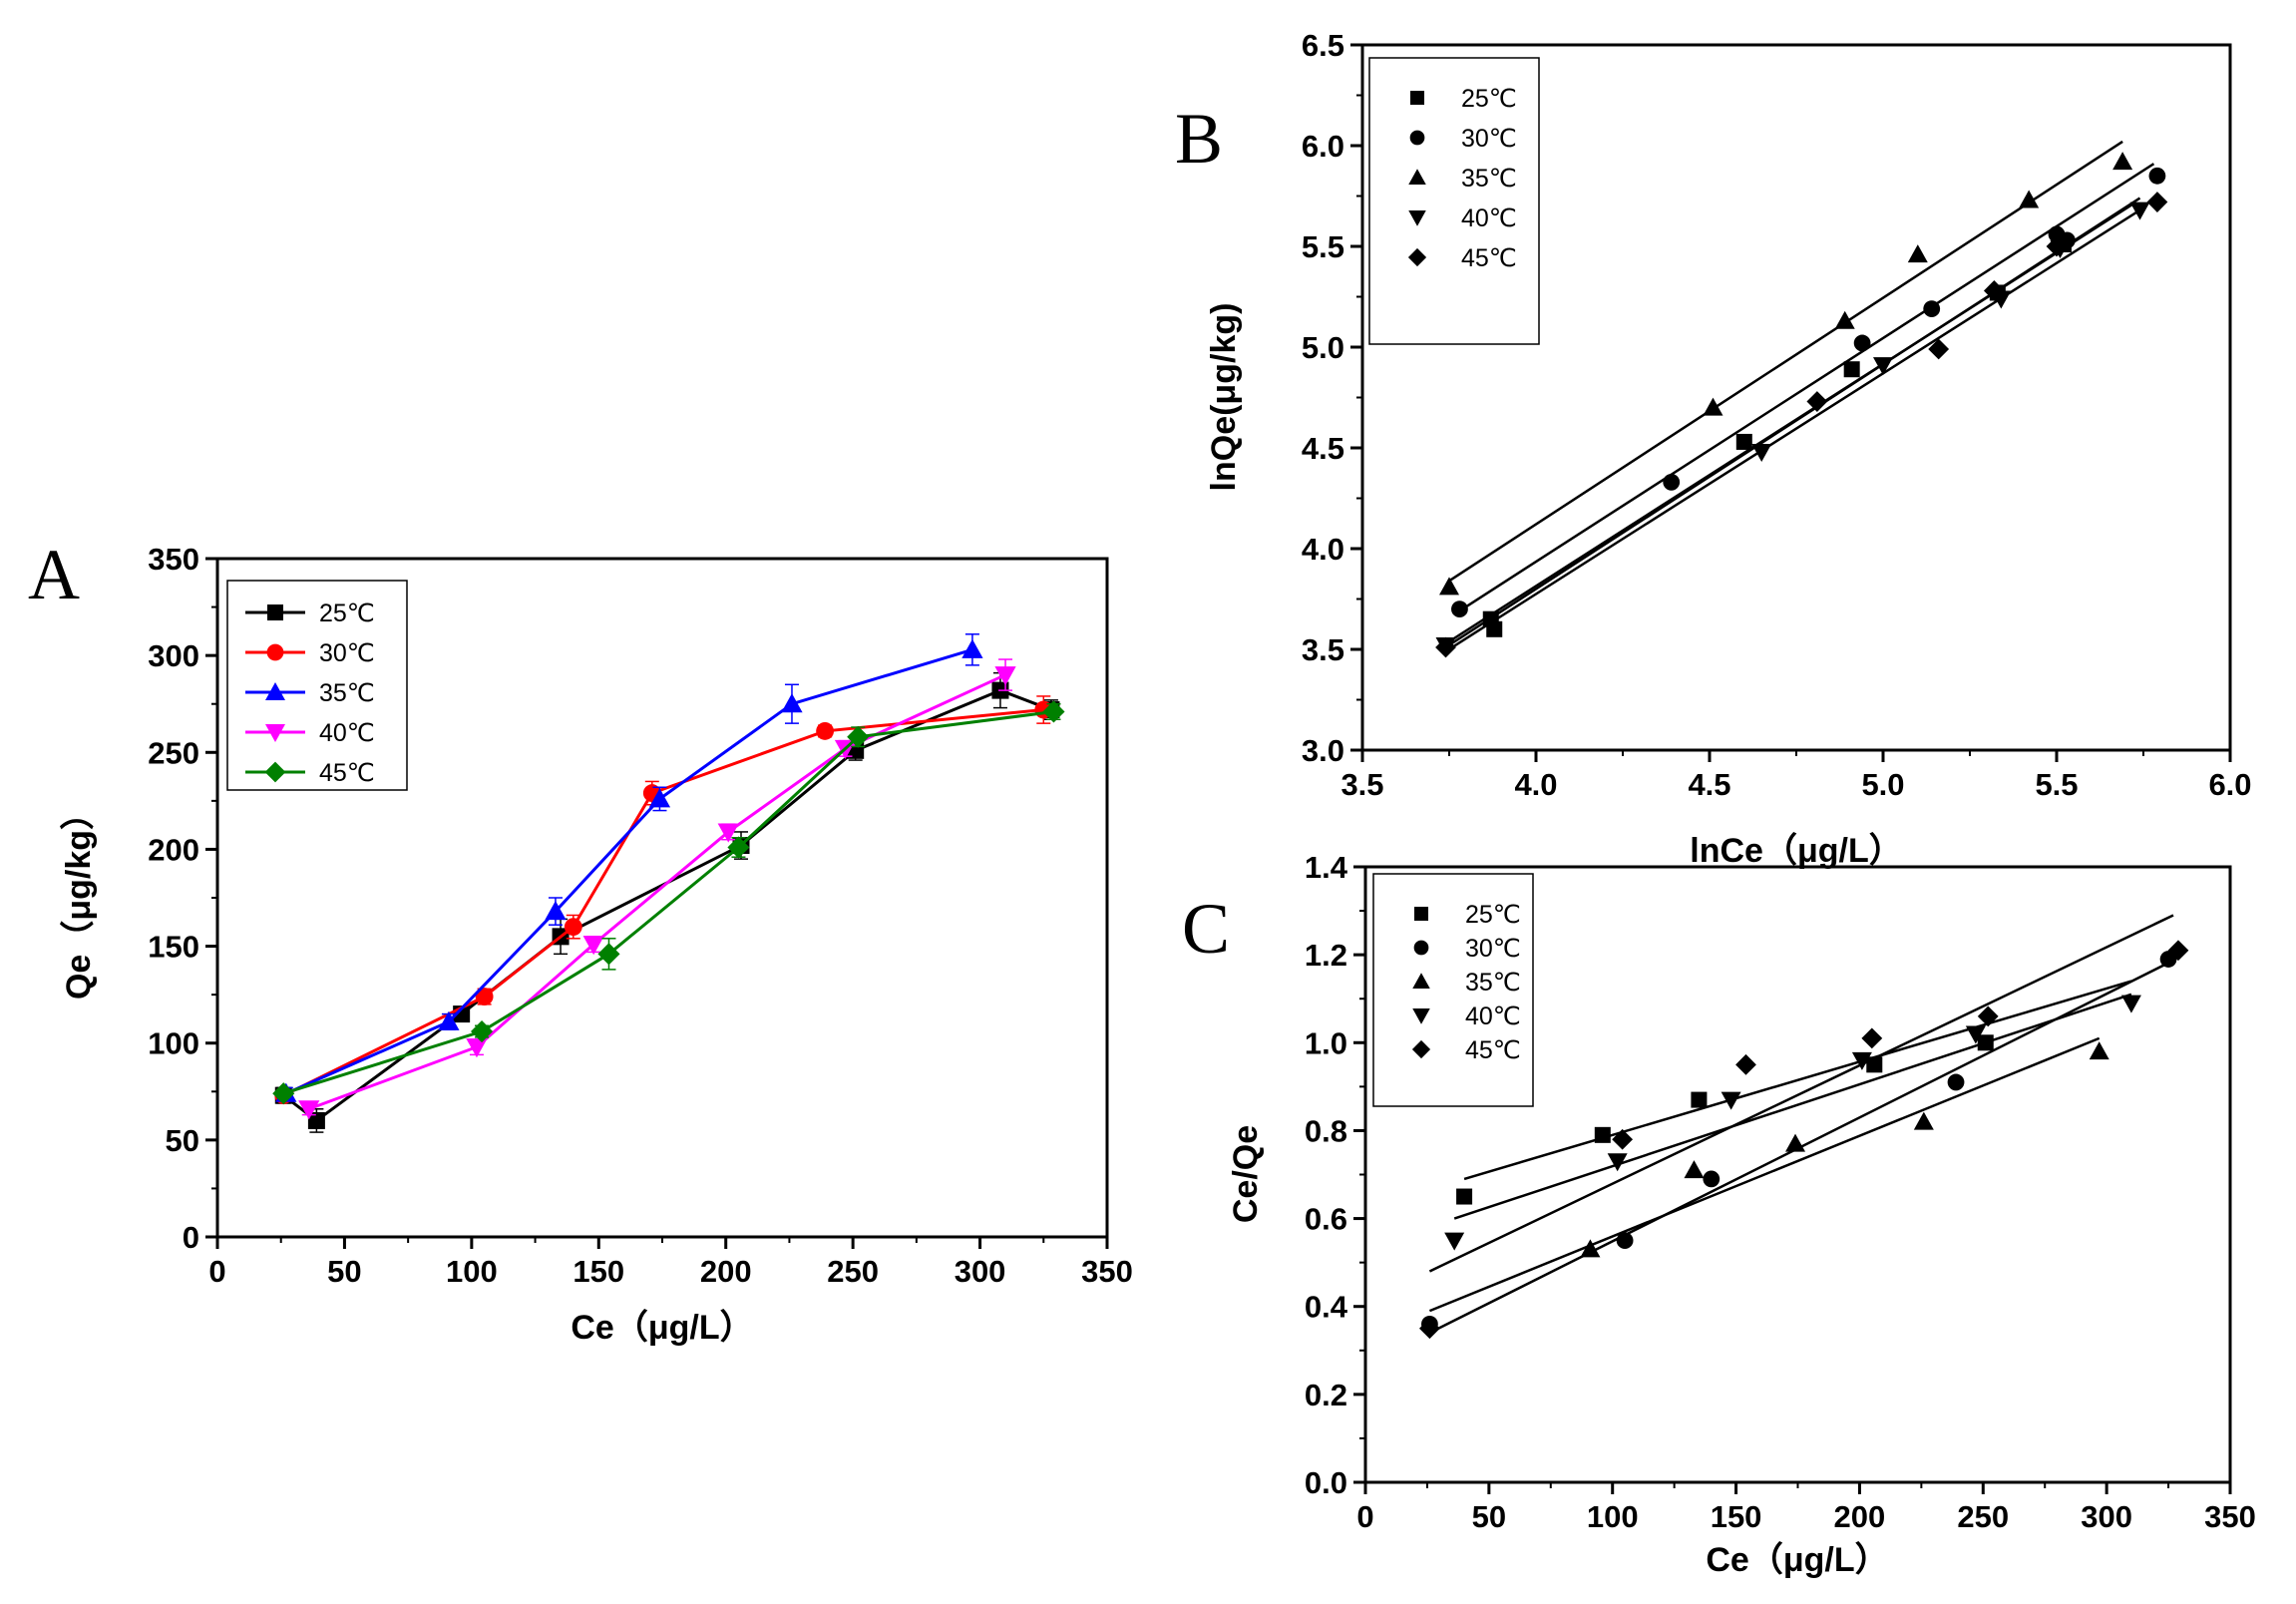 The image size is (2296, 1604). What do you see at coordinates (1327, 867) in the screenshot?
I see `y-tick-label: 1.4` at bounding box center [1327, 867].